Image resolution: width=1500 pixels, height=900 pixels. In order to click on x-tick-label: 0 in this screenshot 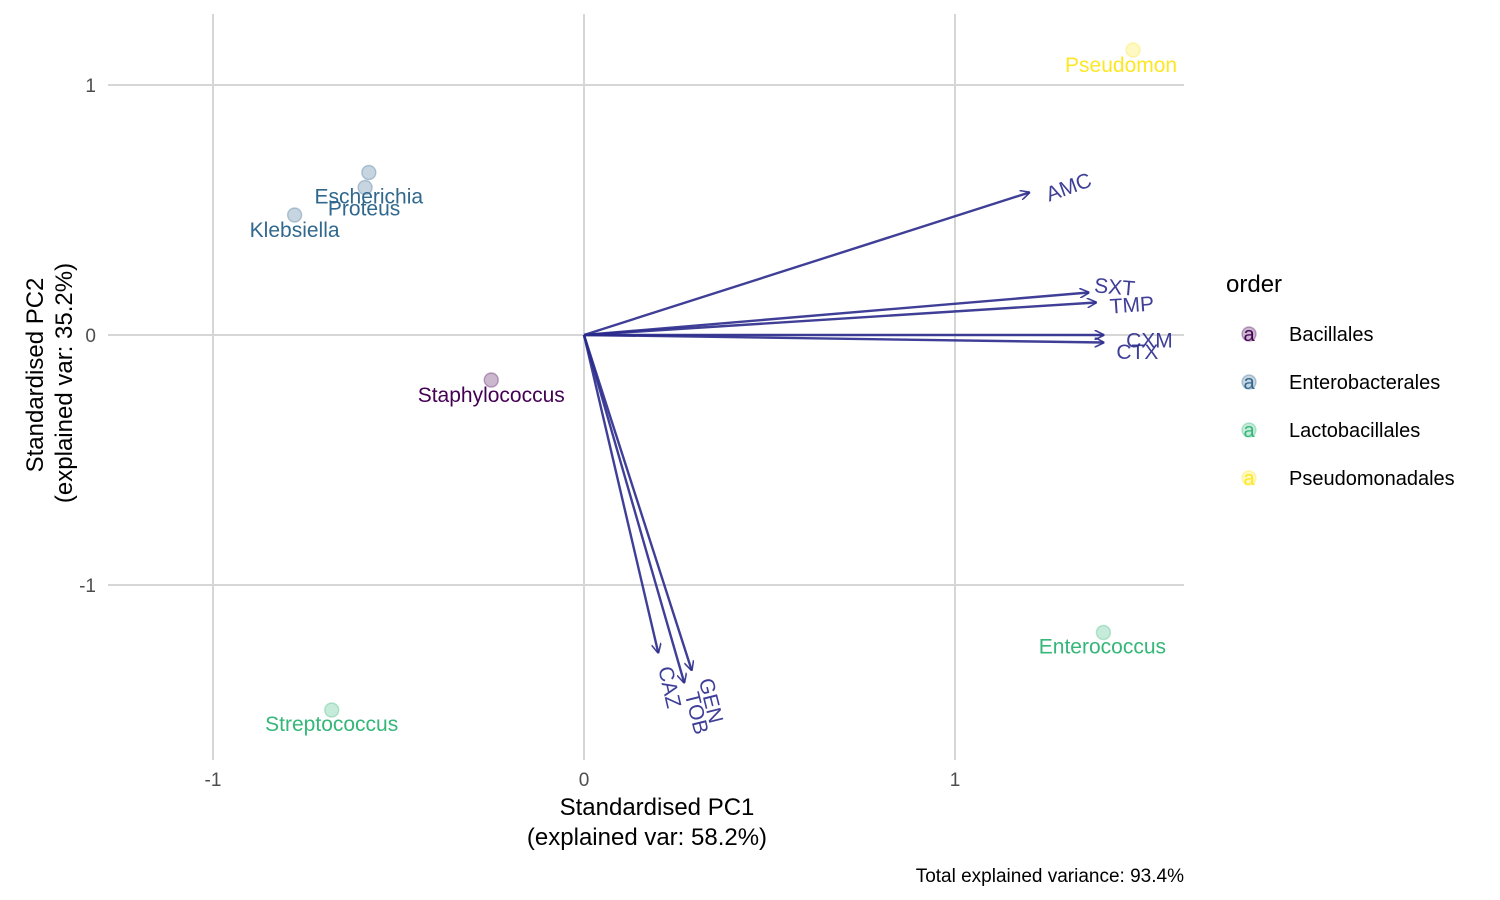, I will do `click(584, 780)`.